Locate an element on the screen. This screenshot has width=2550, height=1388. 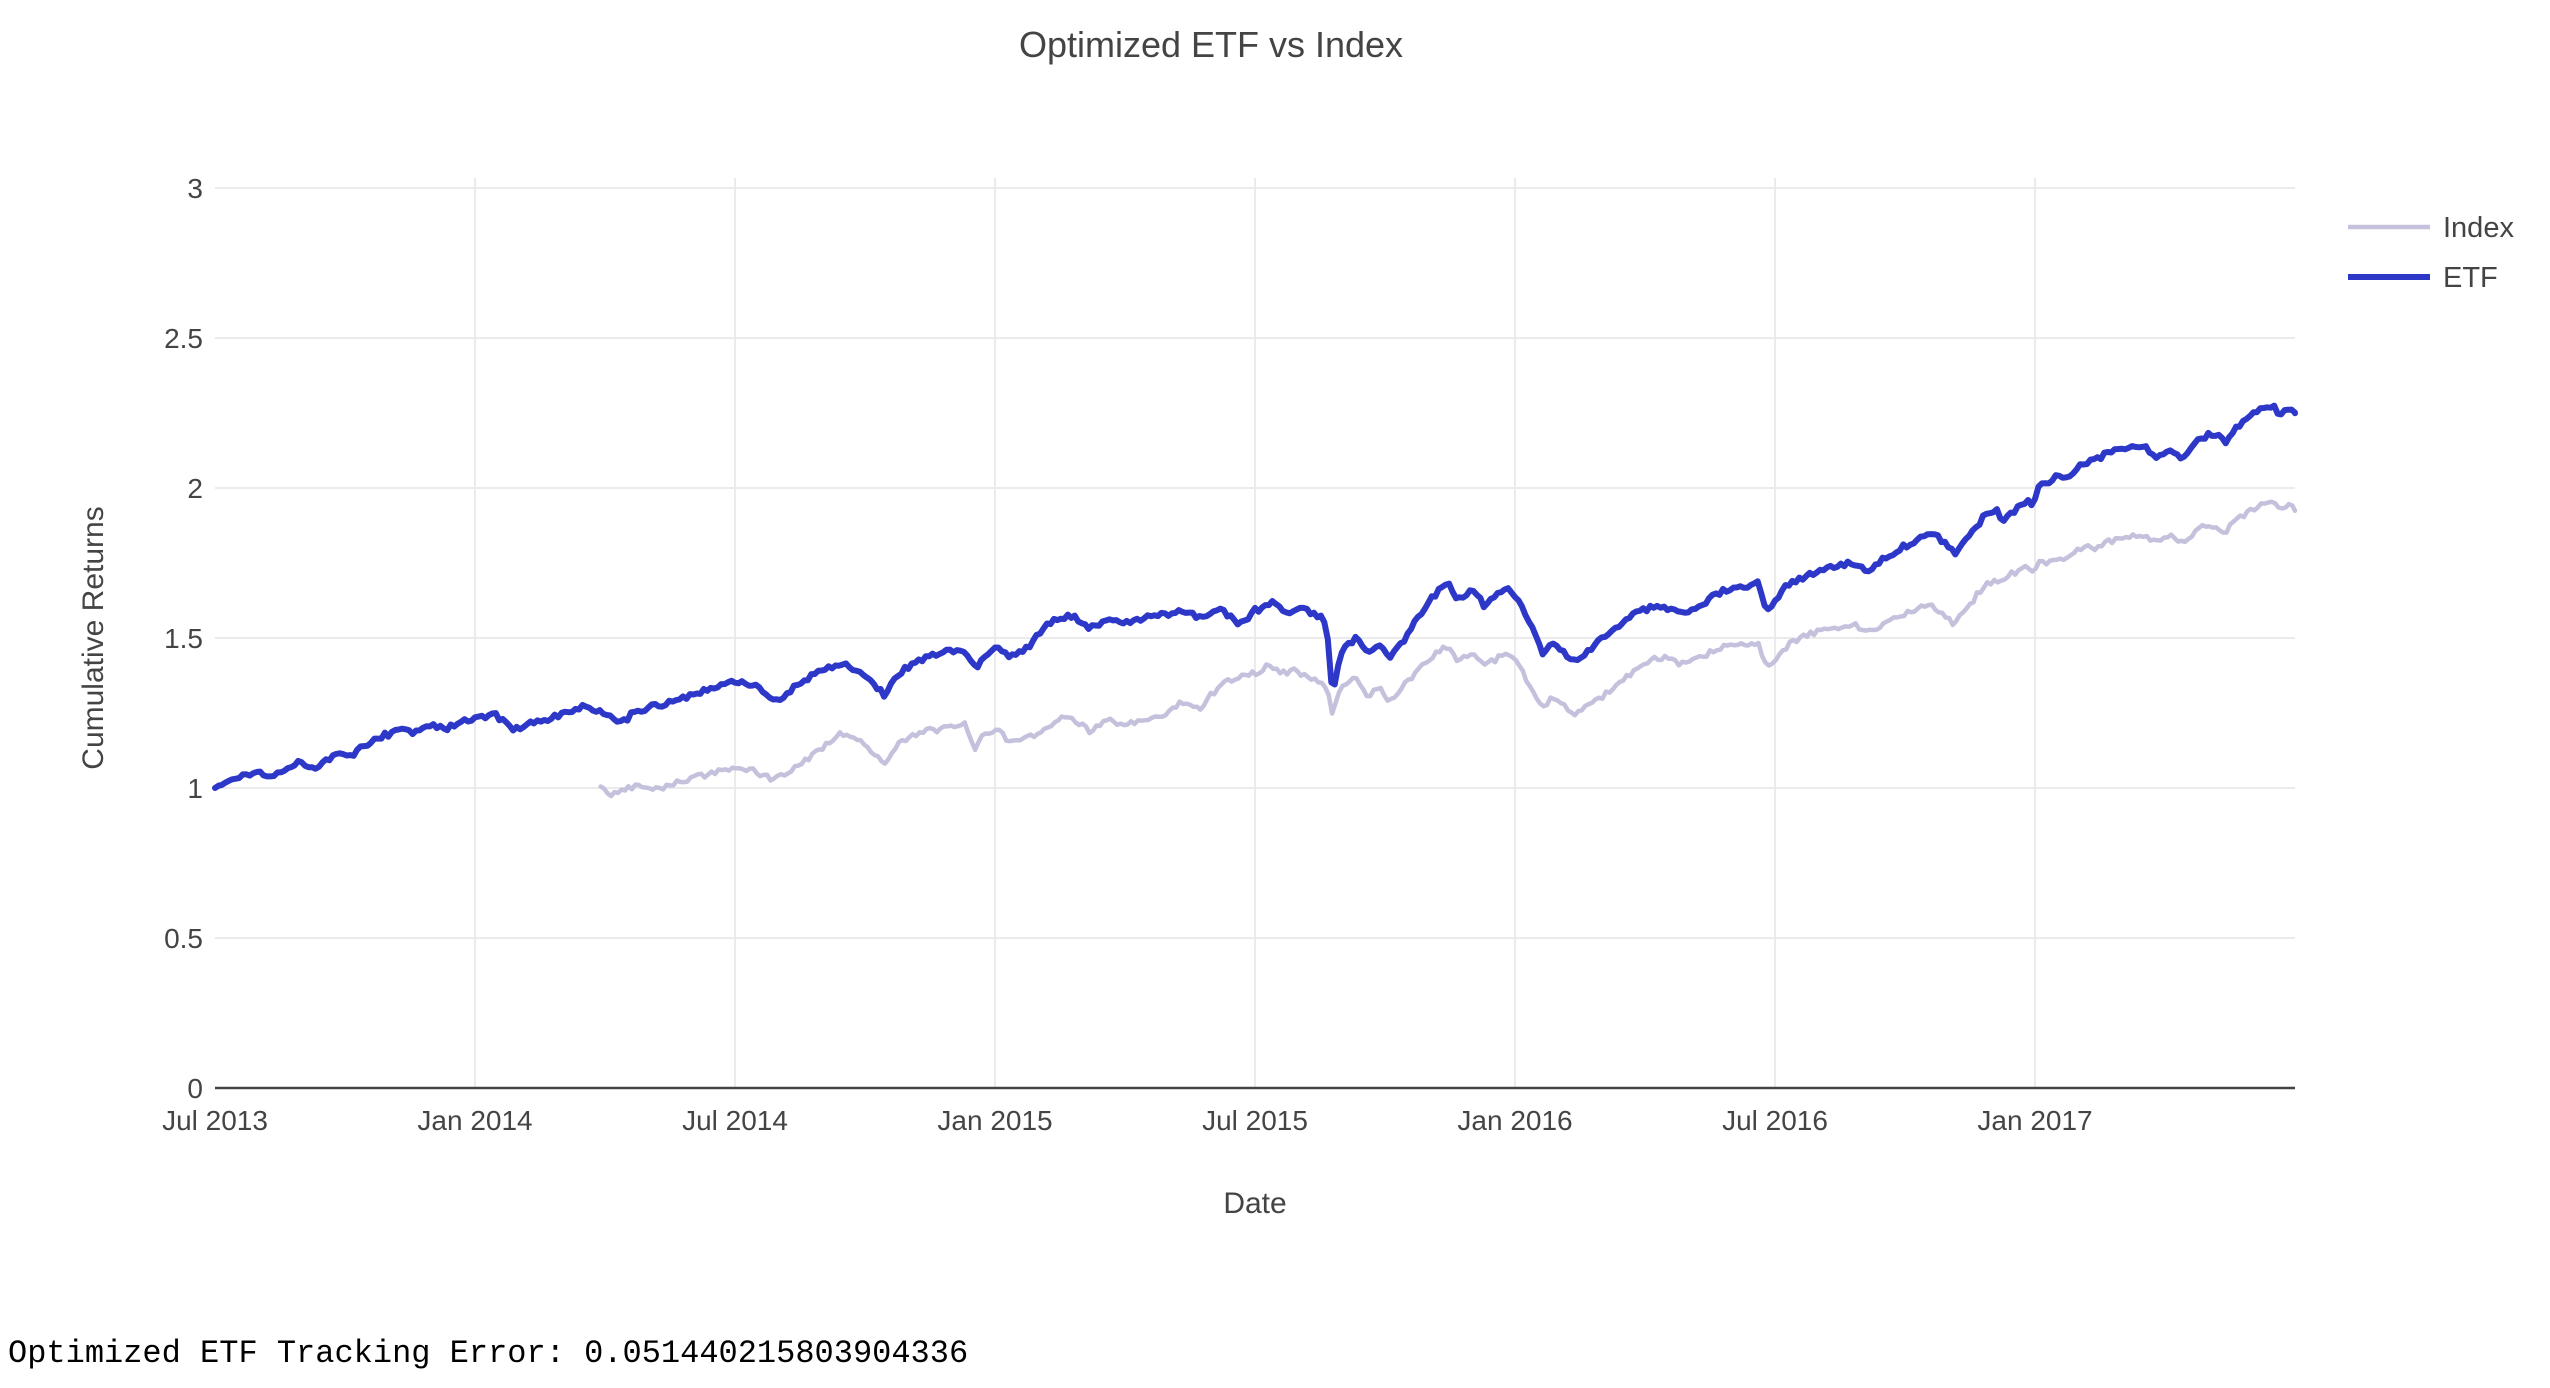
x-tick-label: Jul 2016 is located at coordinates (1775, 1120).